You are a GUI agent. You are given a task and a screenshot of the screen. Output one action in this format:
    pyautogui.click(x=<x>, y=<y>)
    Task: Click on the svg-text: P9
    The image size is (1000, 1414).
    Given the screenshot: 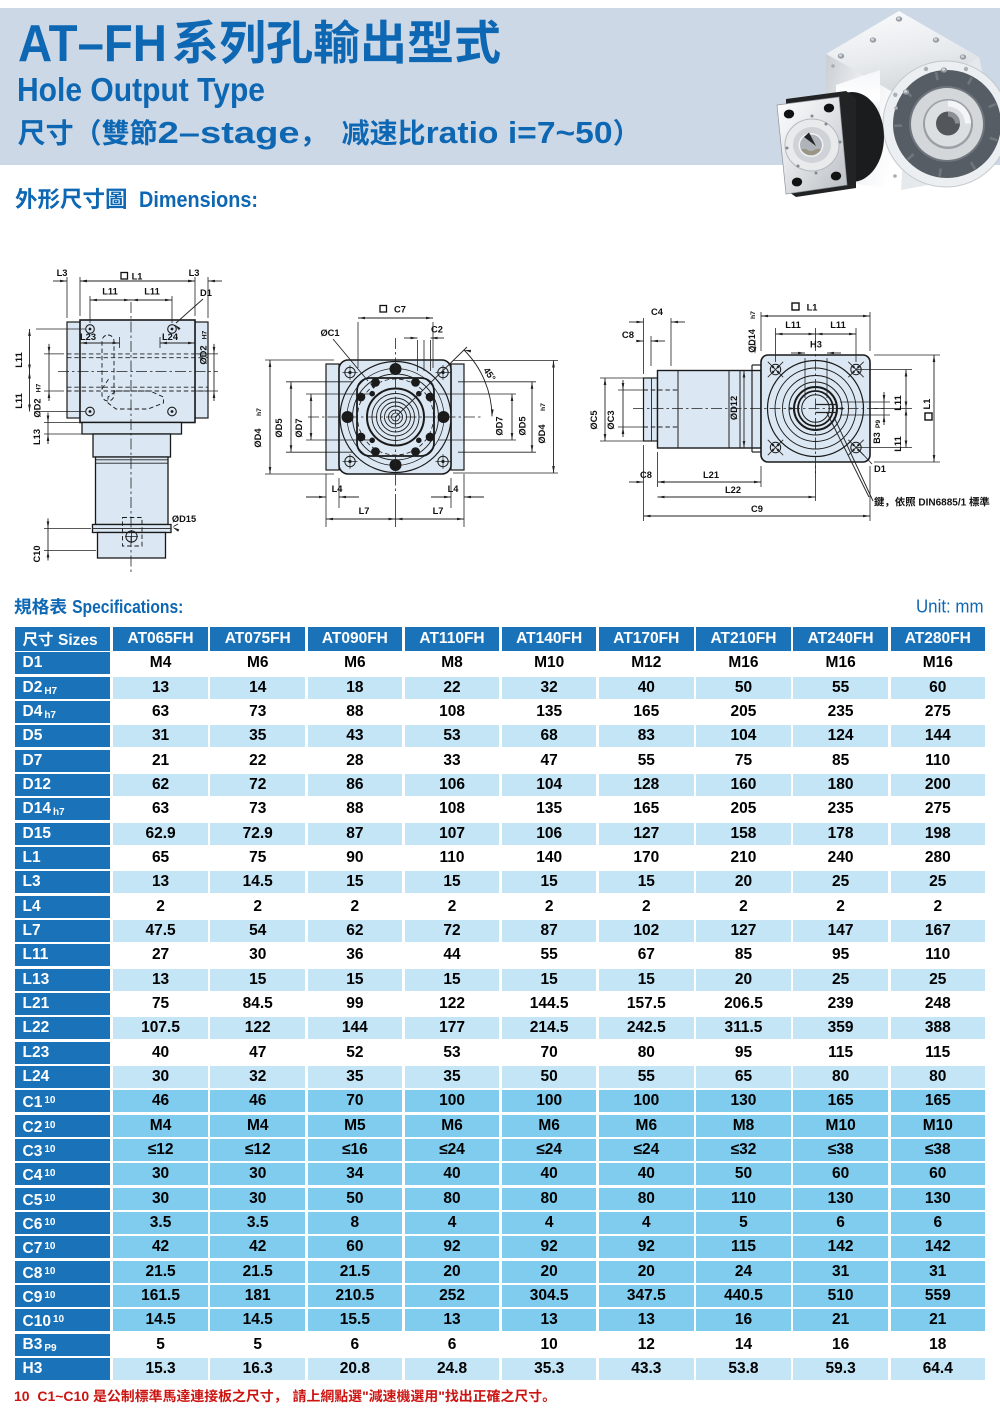 What is the action you would take?
    pyautogui.click(x=878, y=424)
    